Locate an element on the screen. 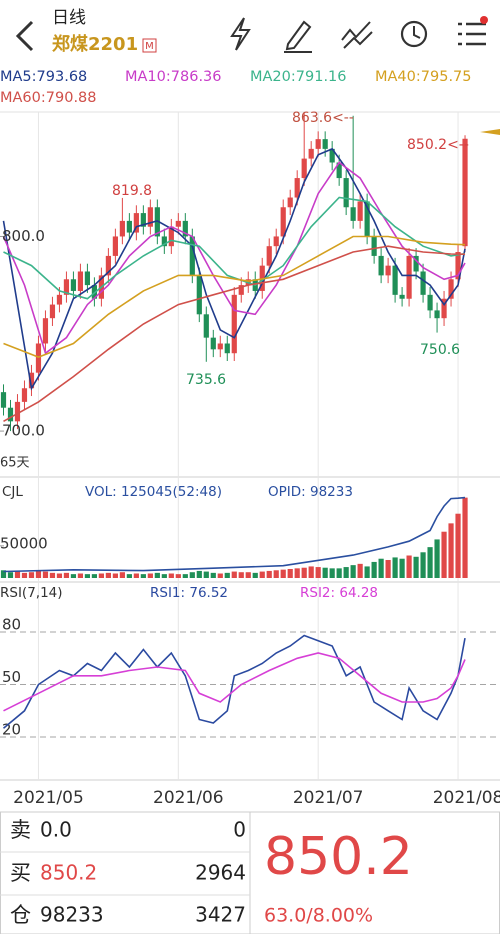 The height and width of the screenshot is (934, 500). quote-qty: 0 is located at coordinates (239, 830).